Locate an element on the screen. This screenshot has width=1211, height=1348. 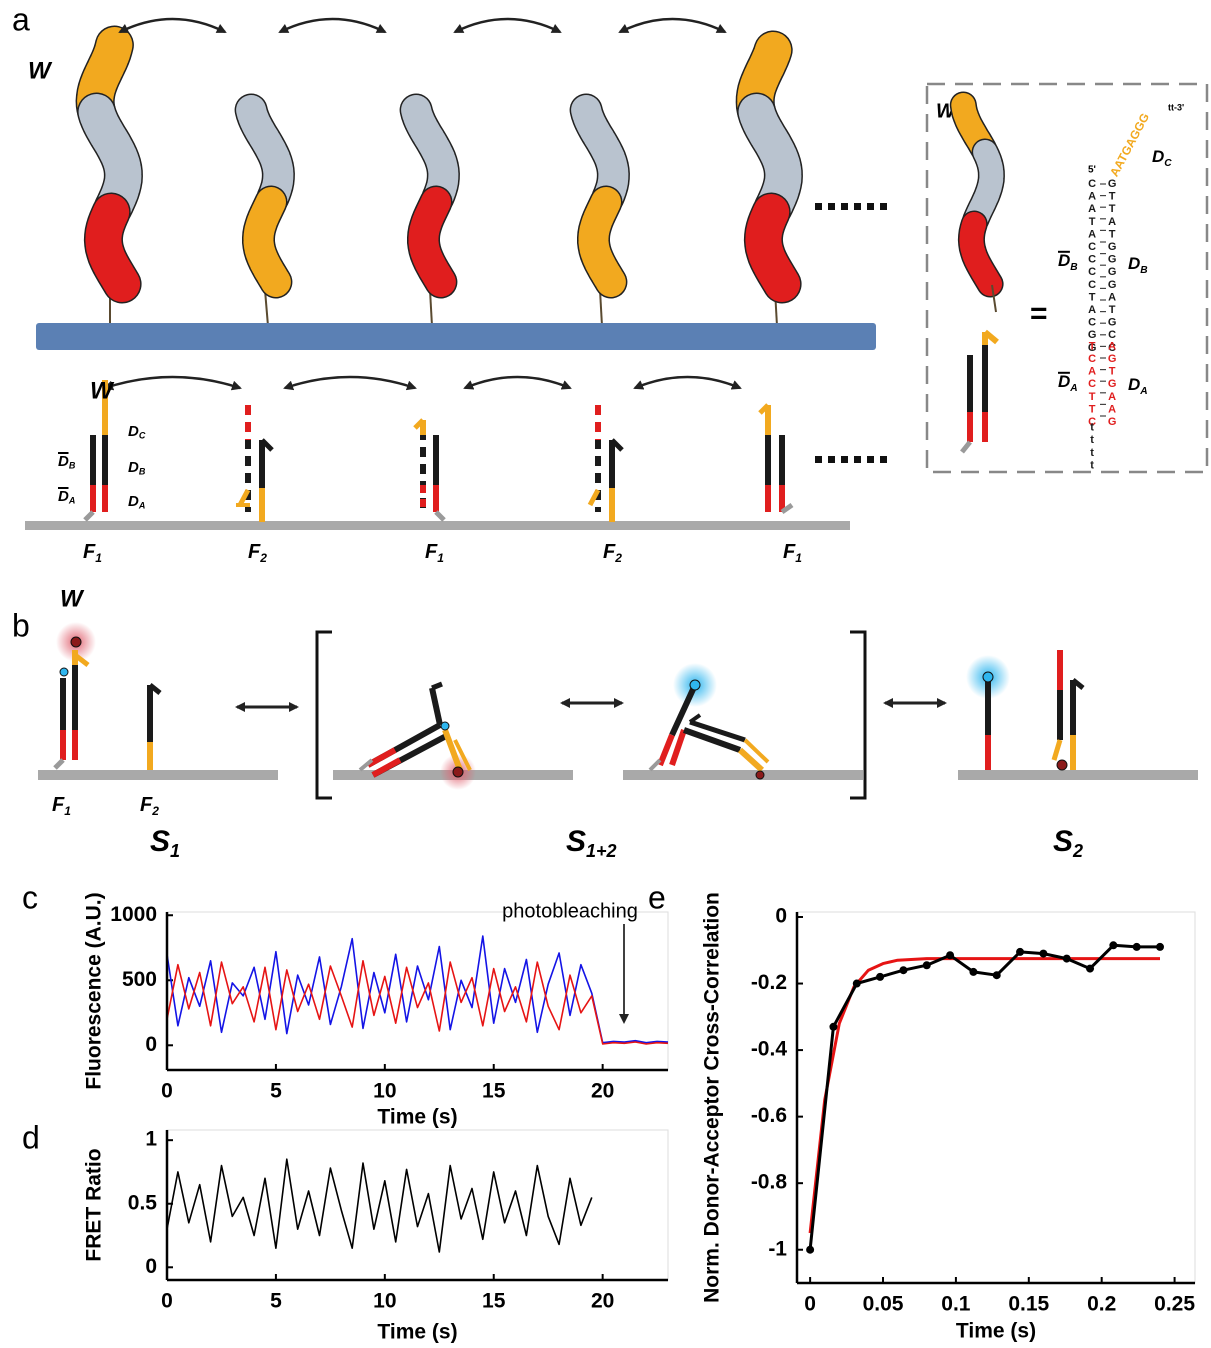
label-sub: A is located at coordinates (72, 501).